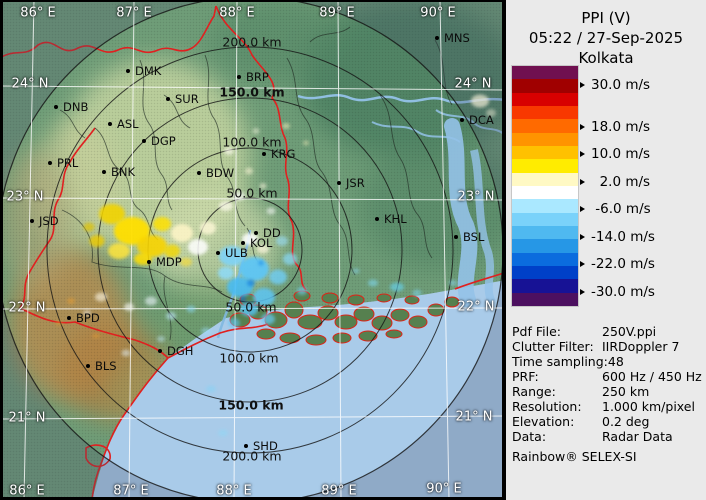 This screenshot has width=706, height=500. I want to click on metadata-row: Time sampling: 48, so click(608, 361).